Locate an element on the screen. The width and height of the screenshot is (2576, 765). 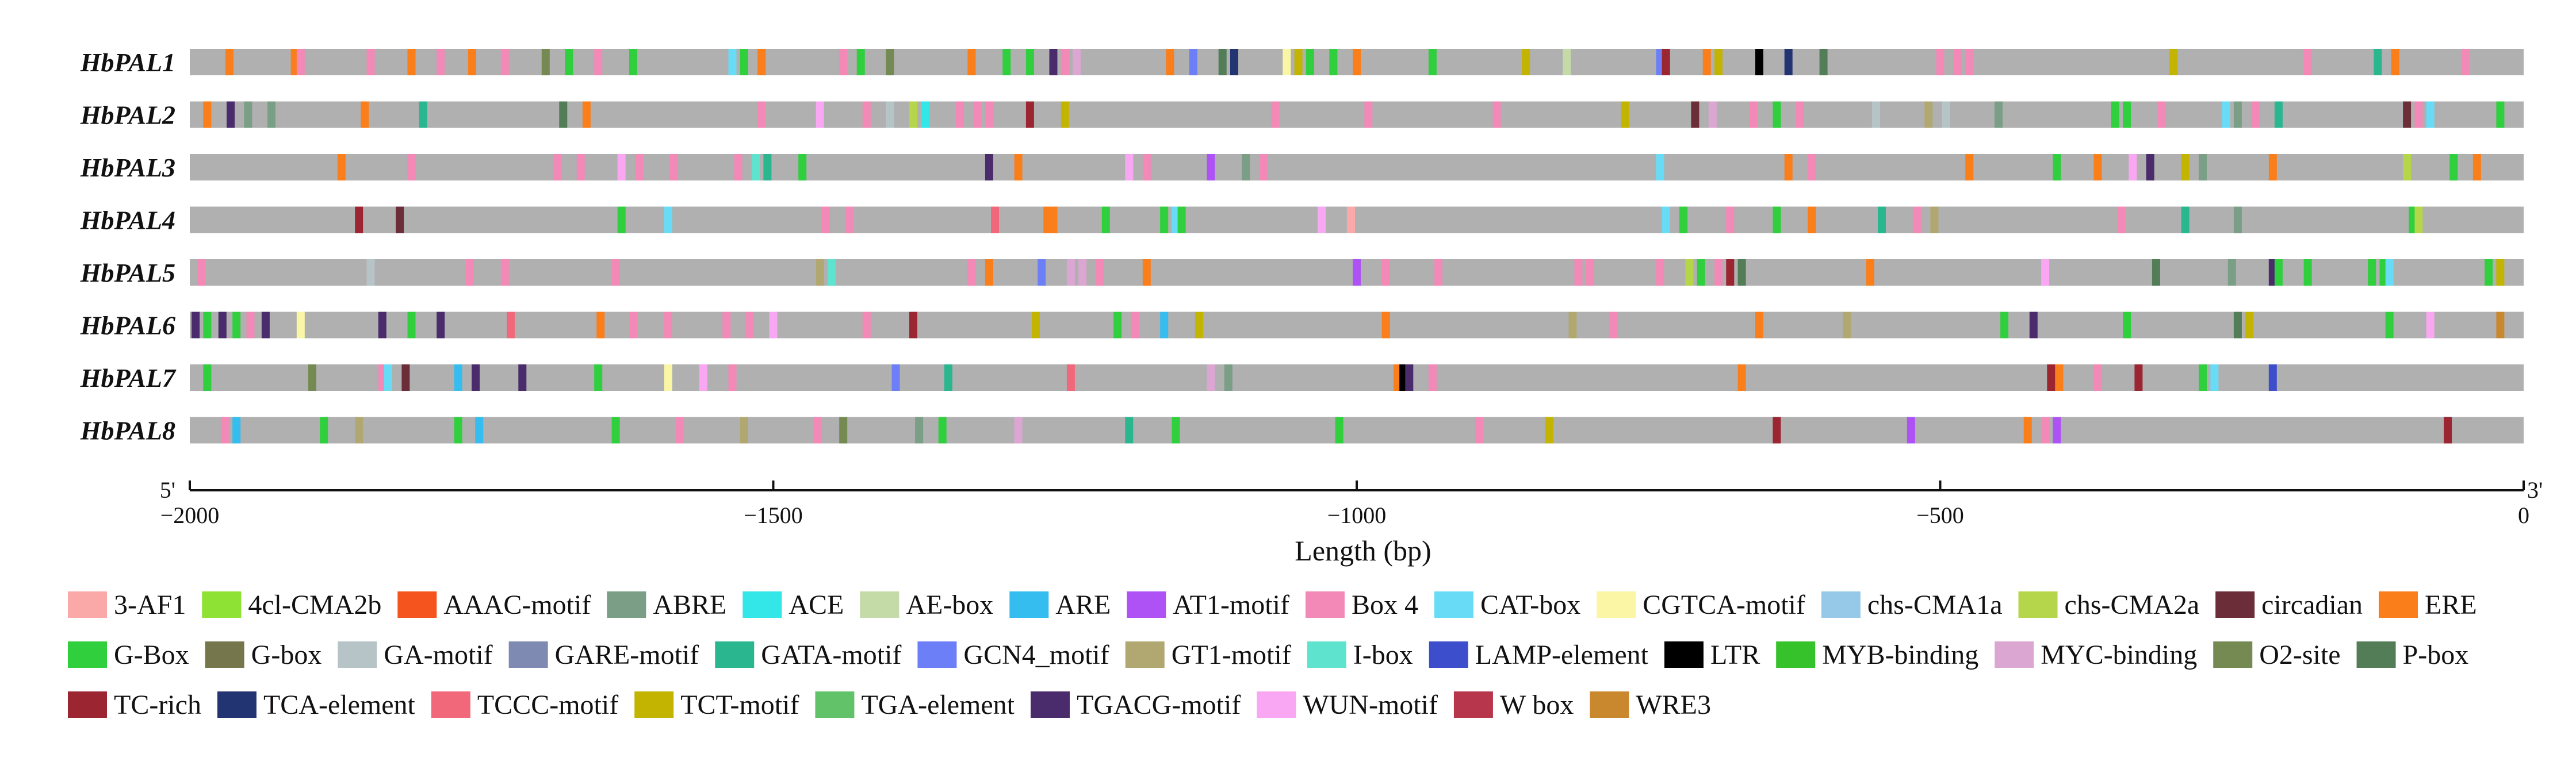
legend-label: P-box is located at coordinates (2436, 655).